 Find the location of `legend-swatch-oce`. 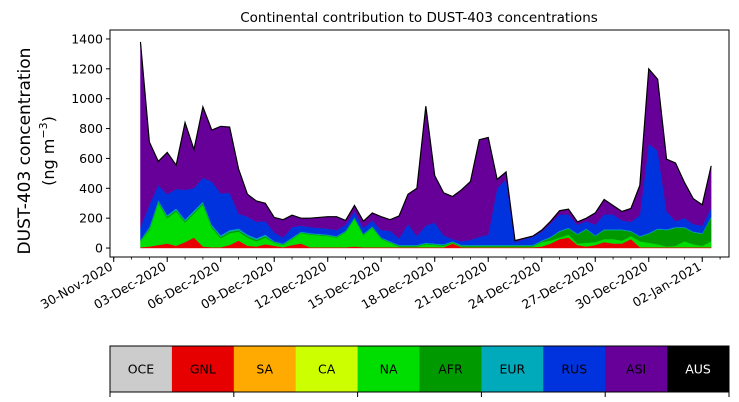

legend-swatch-oce is located at coordinates (141, 369).